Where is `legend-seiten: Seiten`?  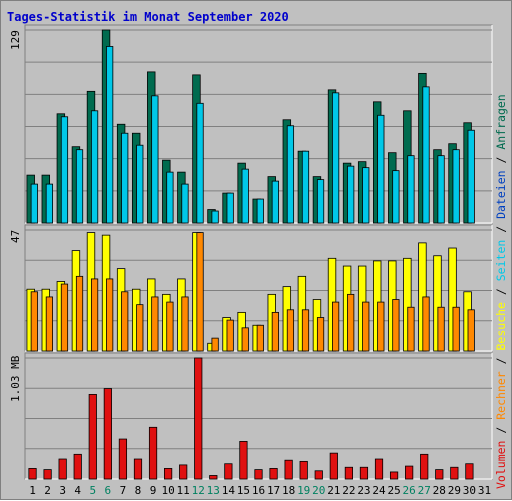
legend-seiten: Seiten is located at coordinates (501, 261).